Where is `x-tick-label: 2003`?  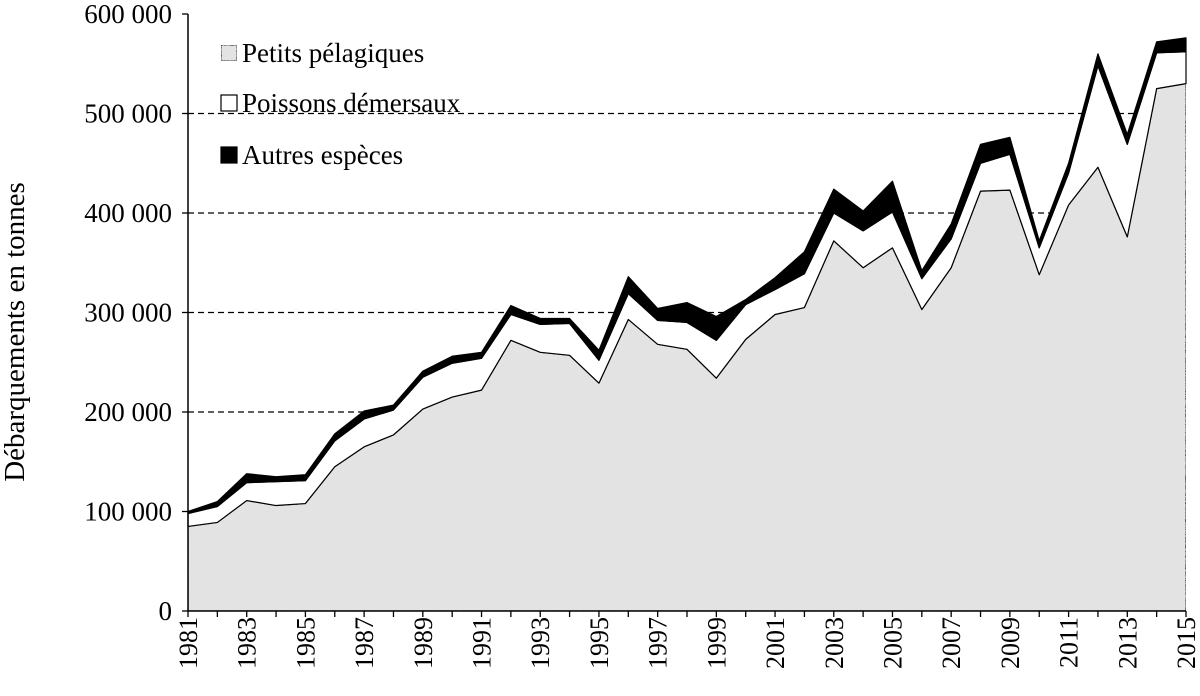 x-tick-label: 2003 is located at coordinates (834, 643).